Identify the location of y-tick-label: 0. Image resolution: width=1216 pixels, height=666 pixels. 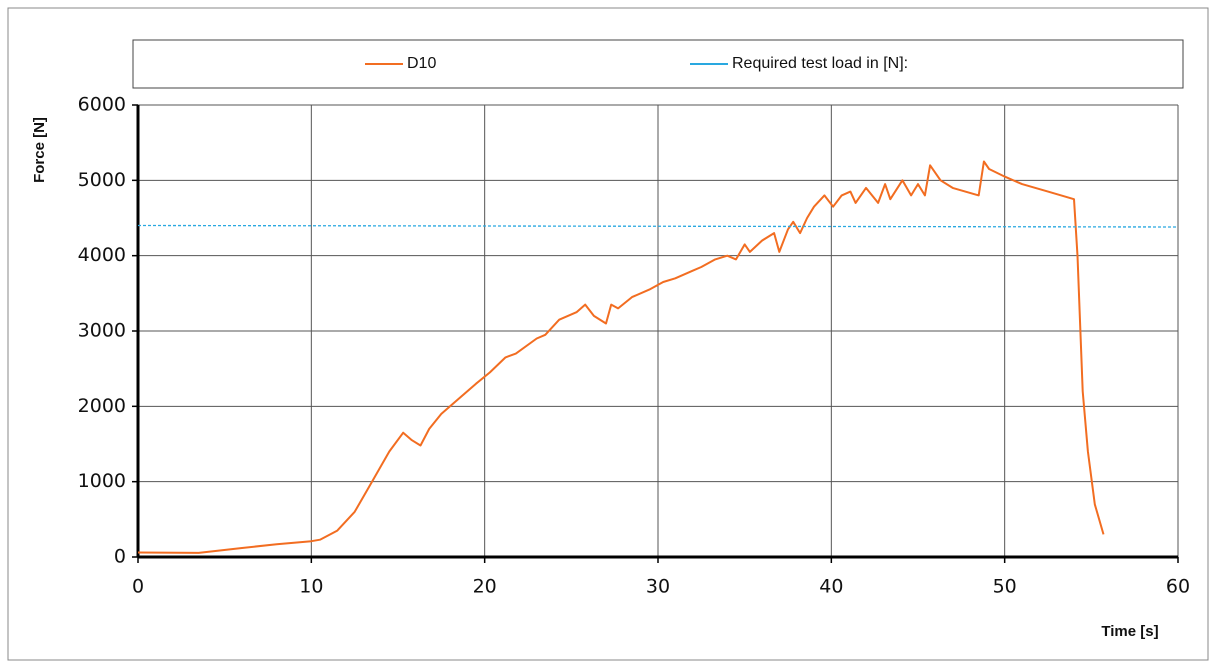
(120, 557).